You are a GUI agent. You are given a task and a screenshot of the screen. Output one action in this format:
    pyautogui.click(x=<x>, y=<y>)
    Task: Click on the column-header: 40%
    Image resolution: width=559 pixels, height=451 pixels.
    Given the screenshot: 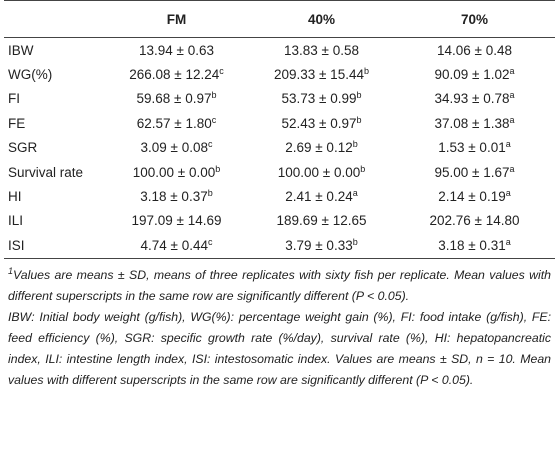 What is the action you would take?
    pyautogui.click(x=321, y=19)
    